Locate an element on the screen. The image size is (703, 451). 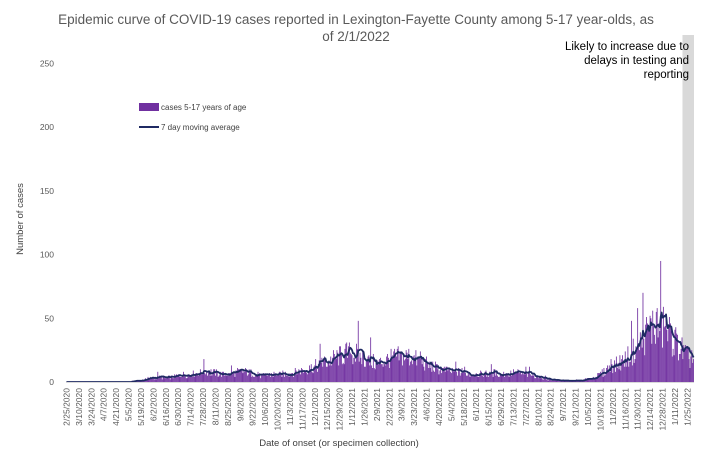
x-tick-label: 9/21/2021 is located at coordinates (576, 407).